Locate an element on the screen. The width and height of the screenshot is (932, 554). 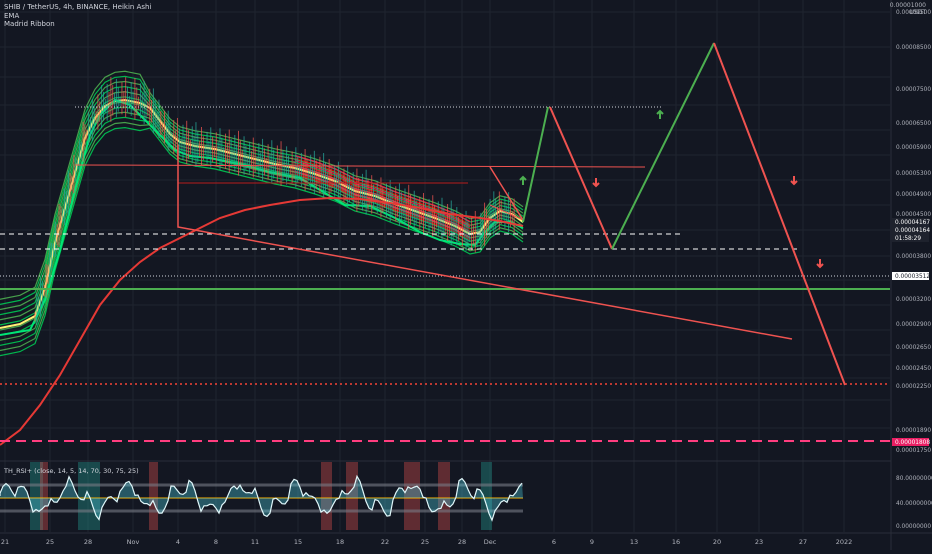
indicator-ema-label: EMA is located at coordinates (12, 15).